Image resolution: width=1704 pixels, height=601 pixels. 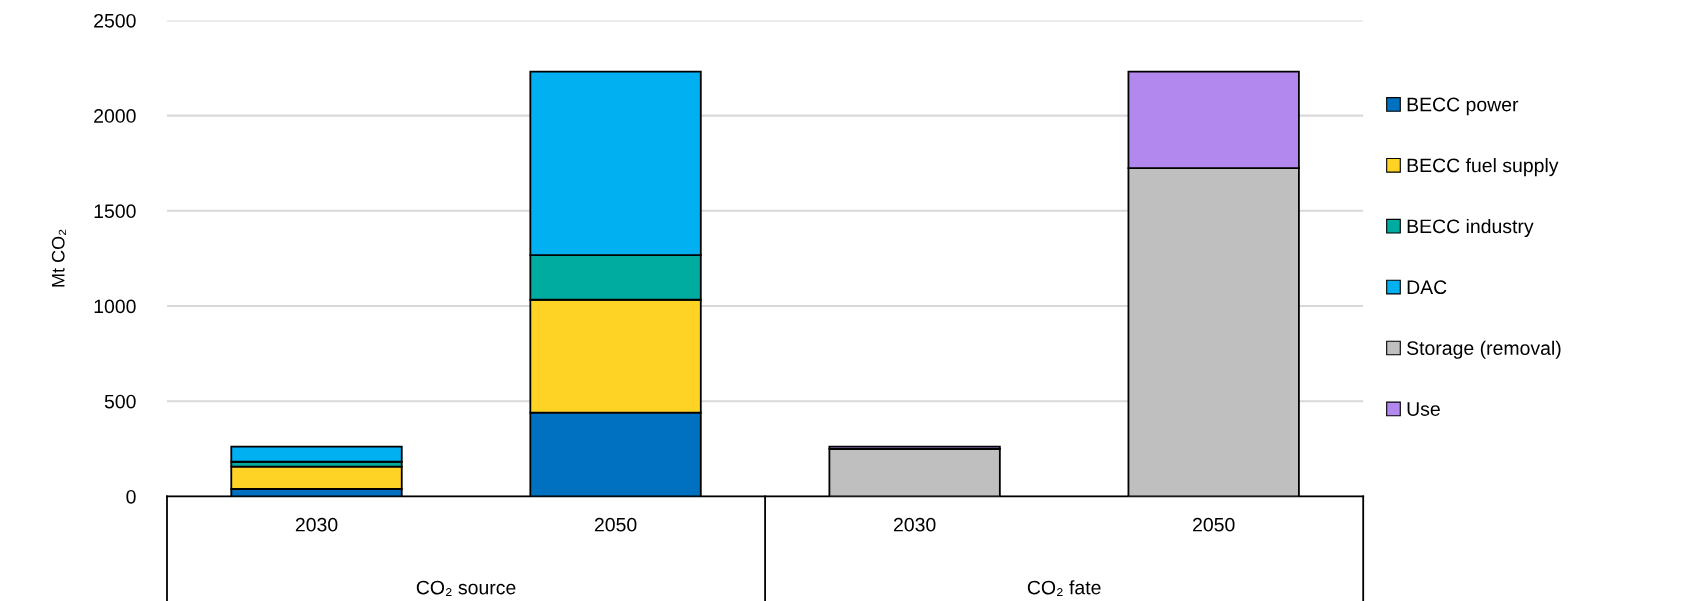 I want to click on text: CO₂ fate, so click(x=1064, y=588).